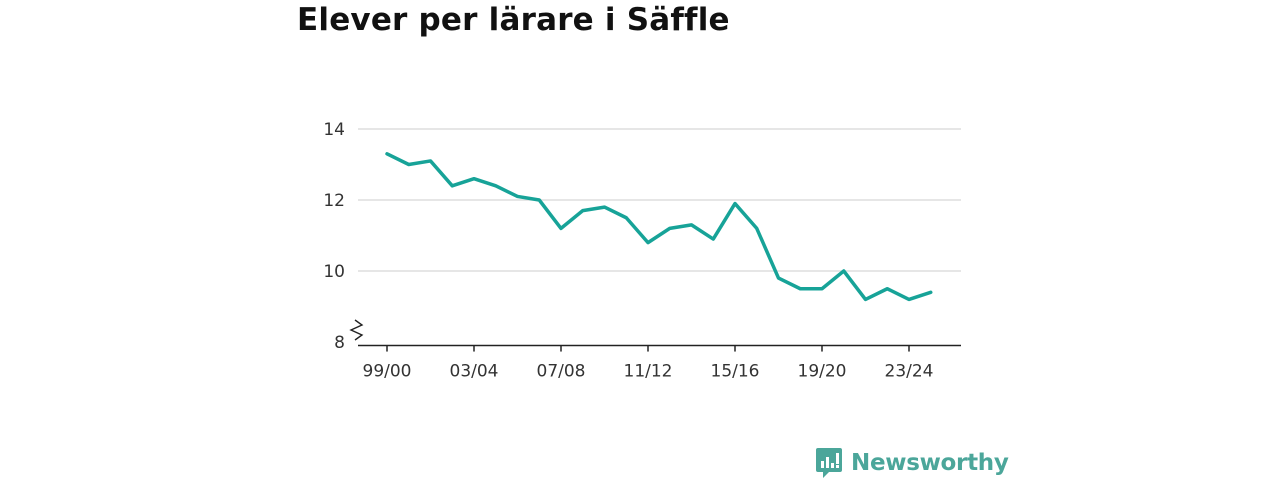  I want to click on x-tick-label: 03/04, so click(474, 372).